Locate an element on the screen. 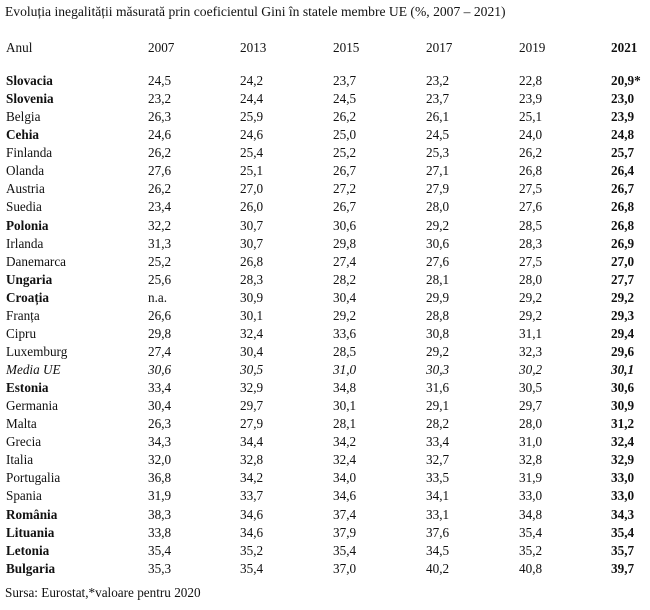 The image size is (650, 610). gini-value: 27,0 is located at coordinates (252, 189).